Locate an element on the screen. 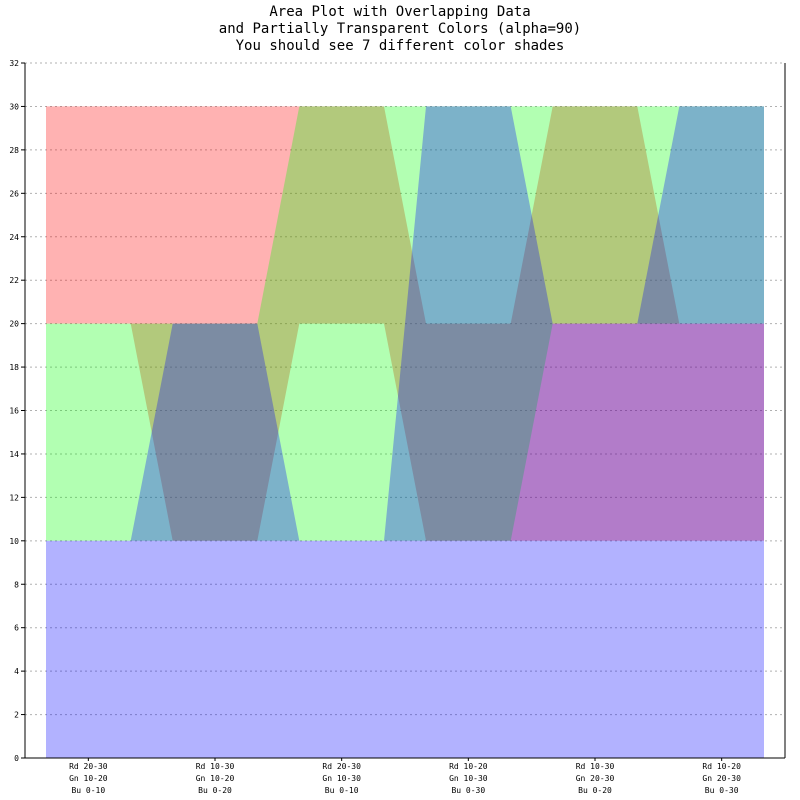 The height and width of the screenshot is (800, 800). y-tick-label: 18 is located at coordinates (14, 367).